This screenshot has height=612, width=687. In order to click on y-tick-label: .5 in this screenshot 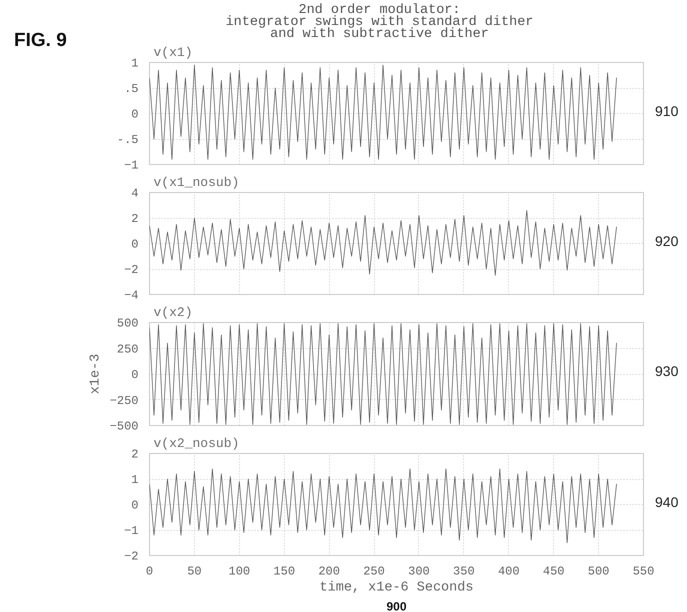, I will do `click(131, 89)`.